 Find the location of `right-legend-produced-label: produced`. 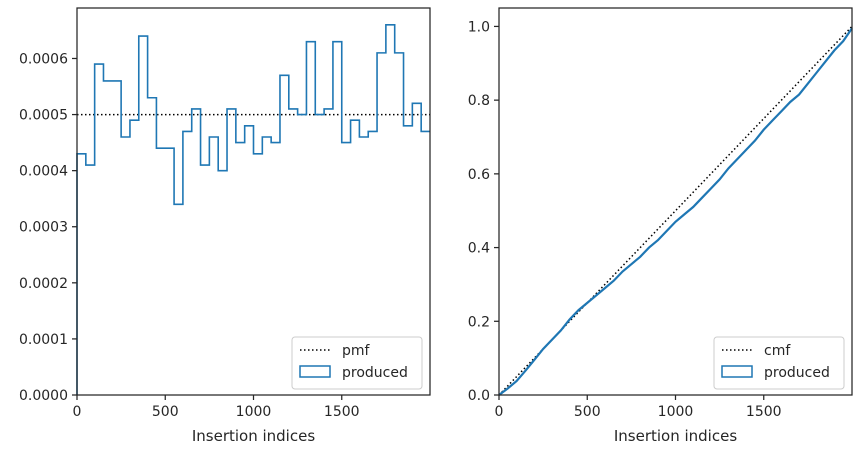

right-legend-produced-label: produced is located at coordinates (797, 373).